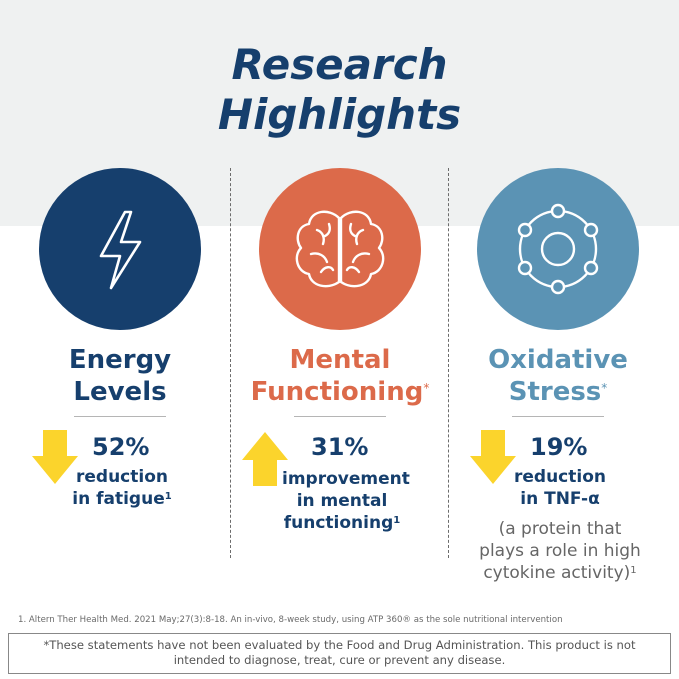  I want to click on mental-underline, so click(340, 416).